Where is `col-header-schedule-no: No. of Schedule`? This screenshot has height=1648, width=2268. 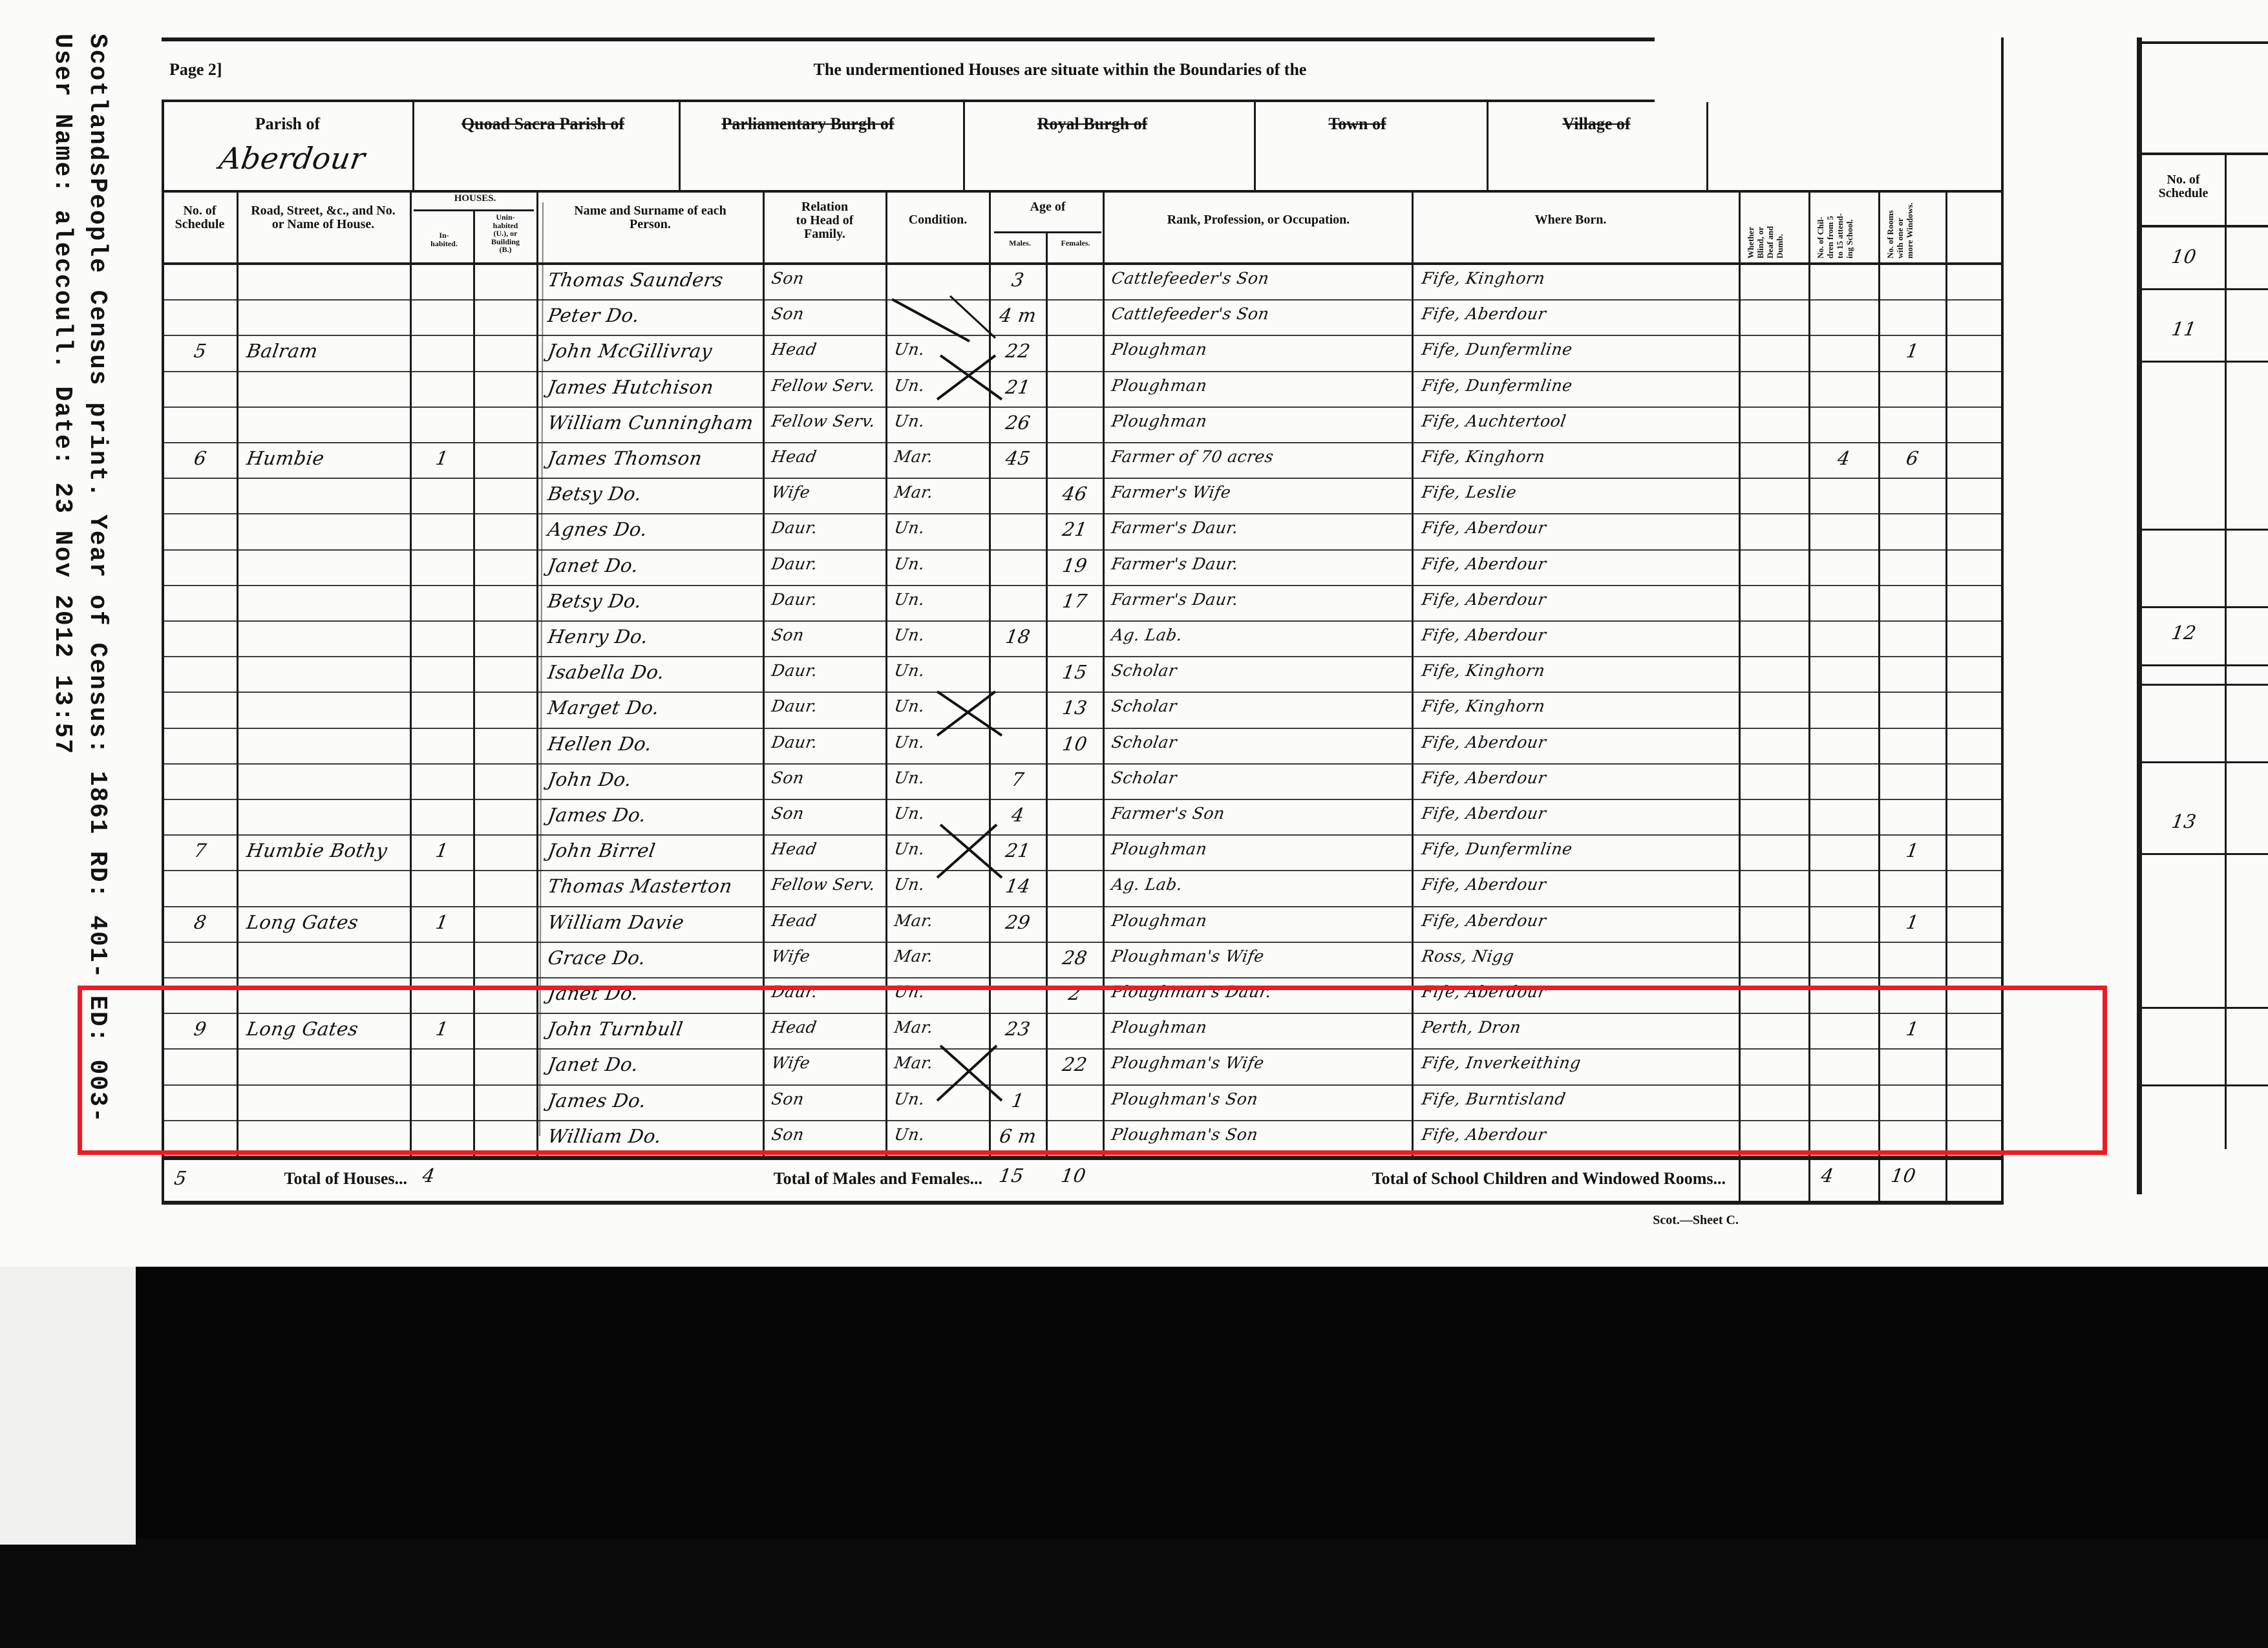 col-header-schedule-no: No. of Schedule is located at coordinates (200, 217).